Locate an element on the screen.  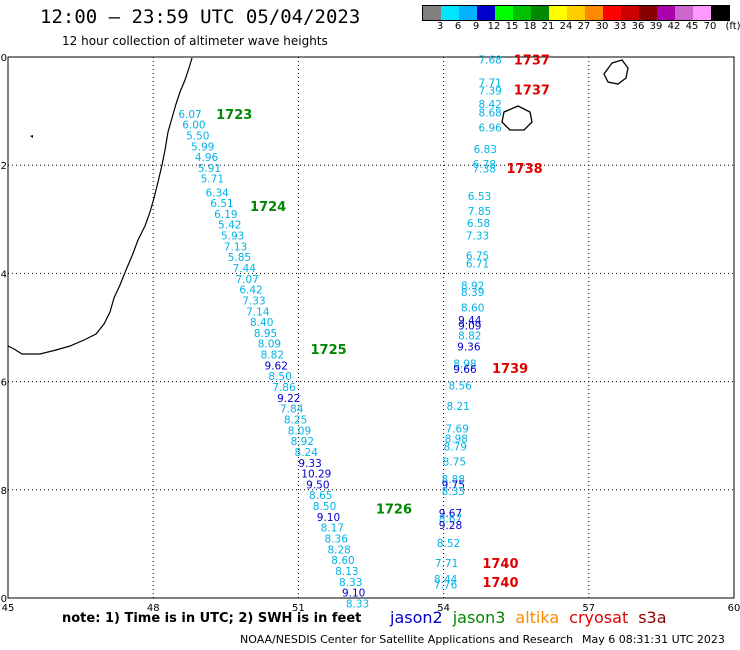
swh-value: 9.67 is located at coordinates (450, 514).